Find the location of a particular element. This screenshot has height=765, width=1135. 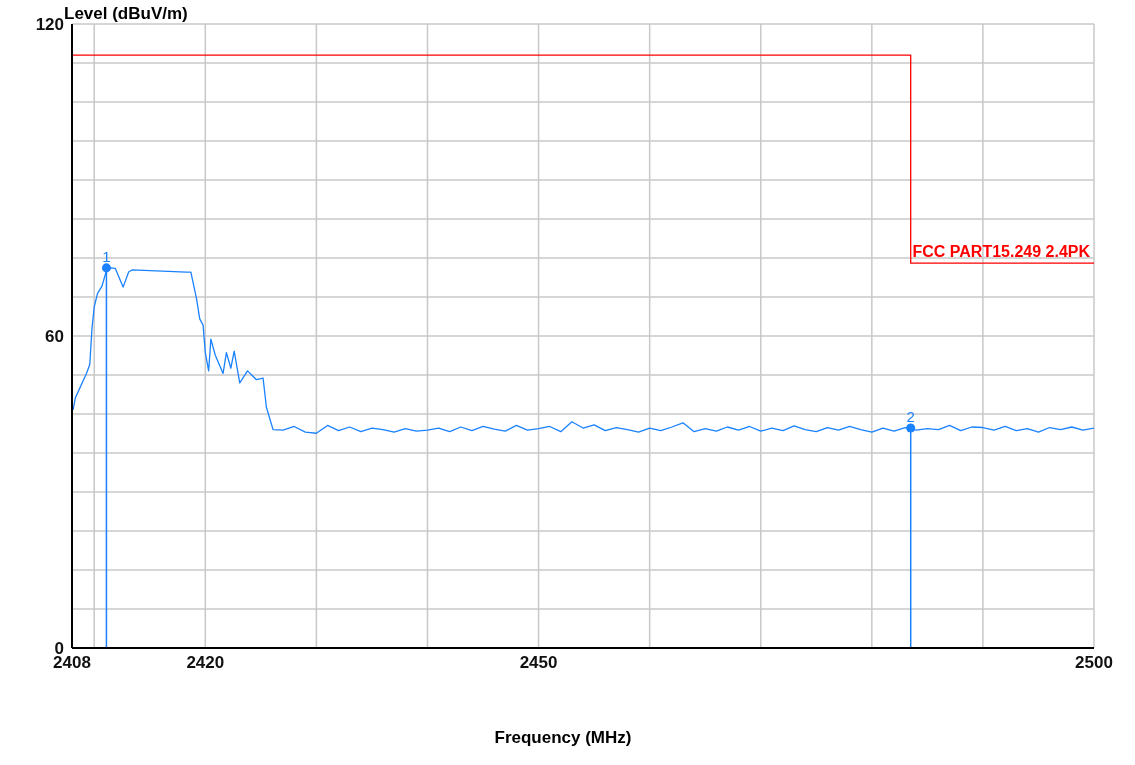

y-axis-title: Level (dBuV/m) is located at coordinates (126, 14).